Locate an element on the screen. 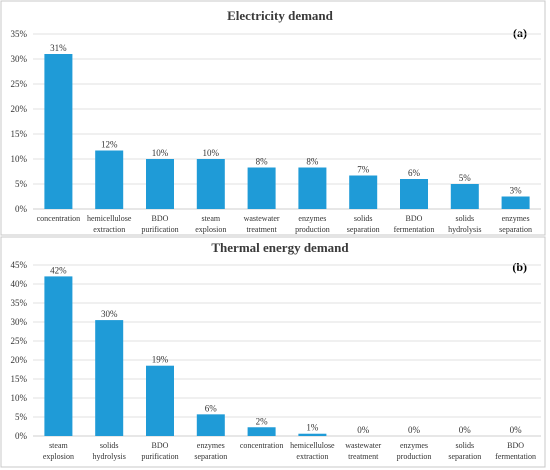 Image resolution: width=550 pixels, height=470 pixels. chart-a-x-tick-label: wastewater treatment is located at coordinates (262, 224).